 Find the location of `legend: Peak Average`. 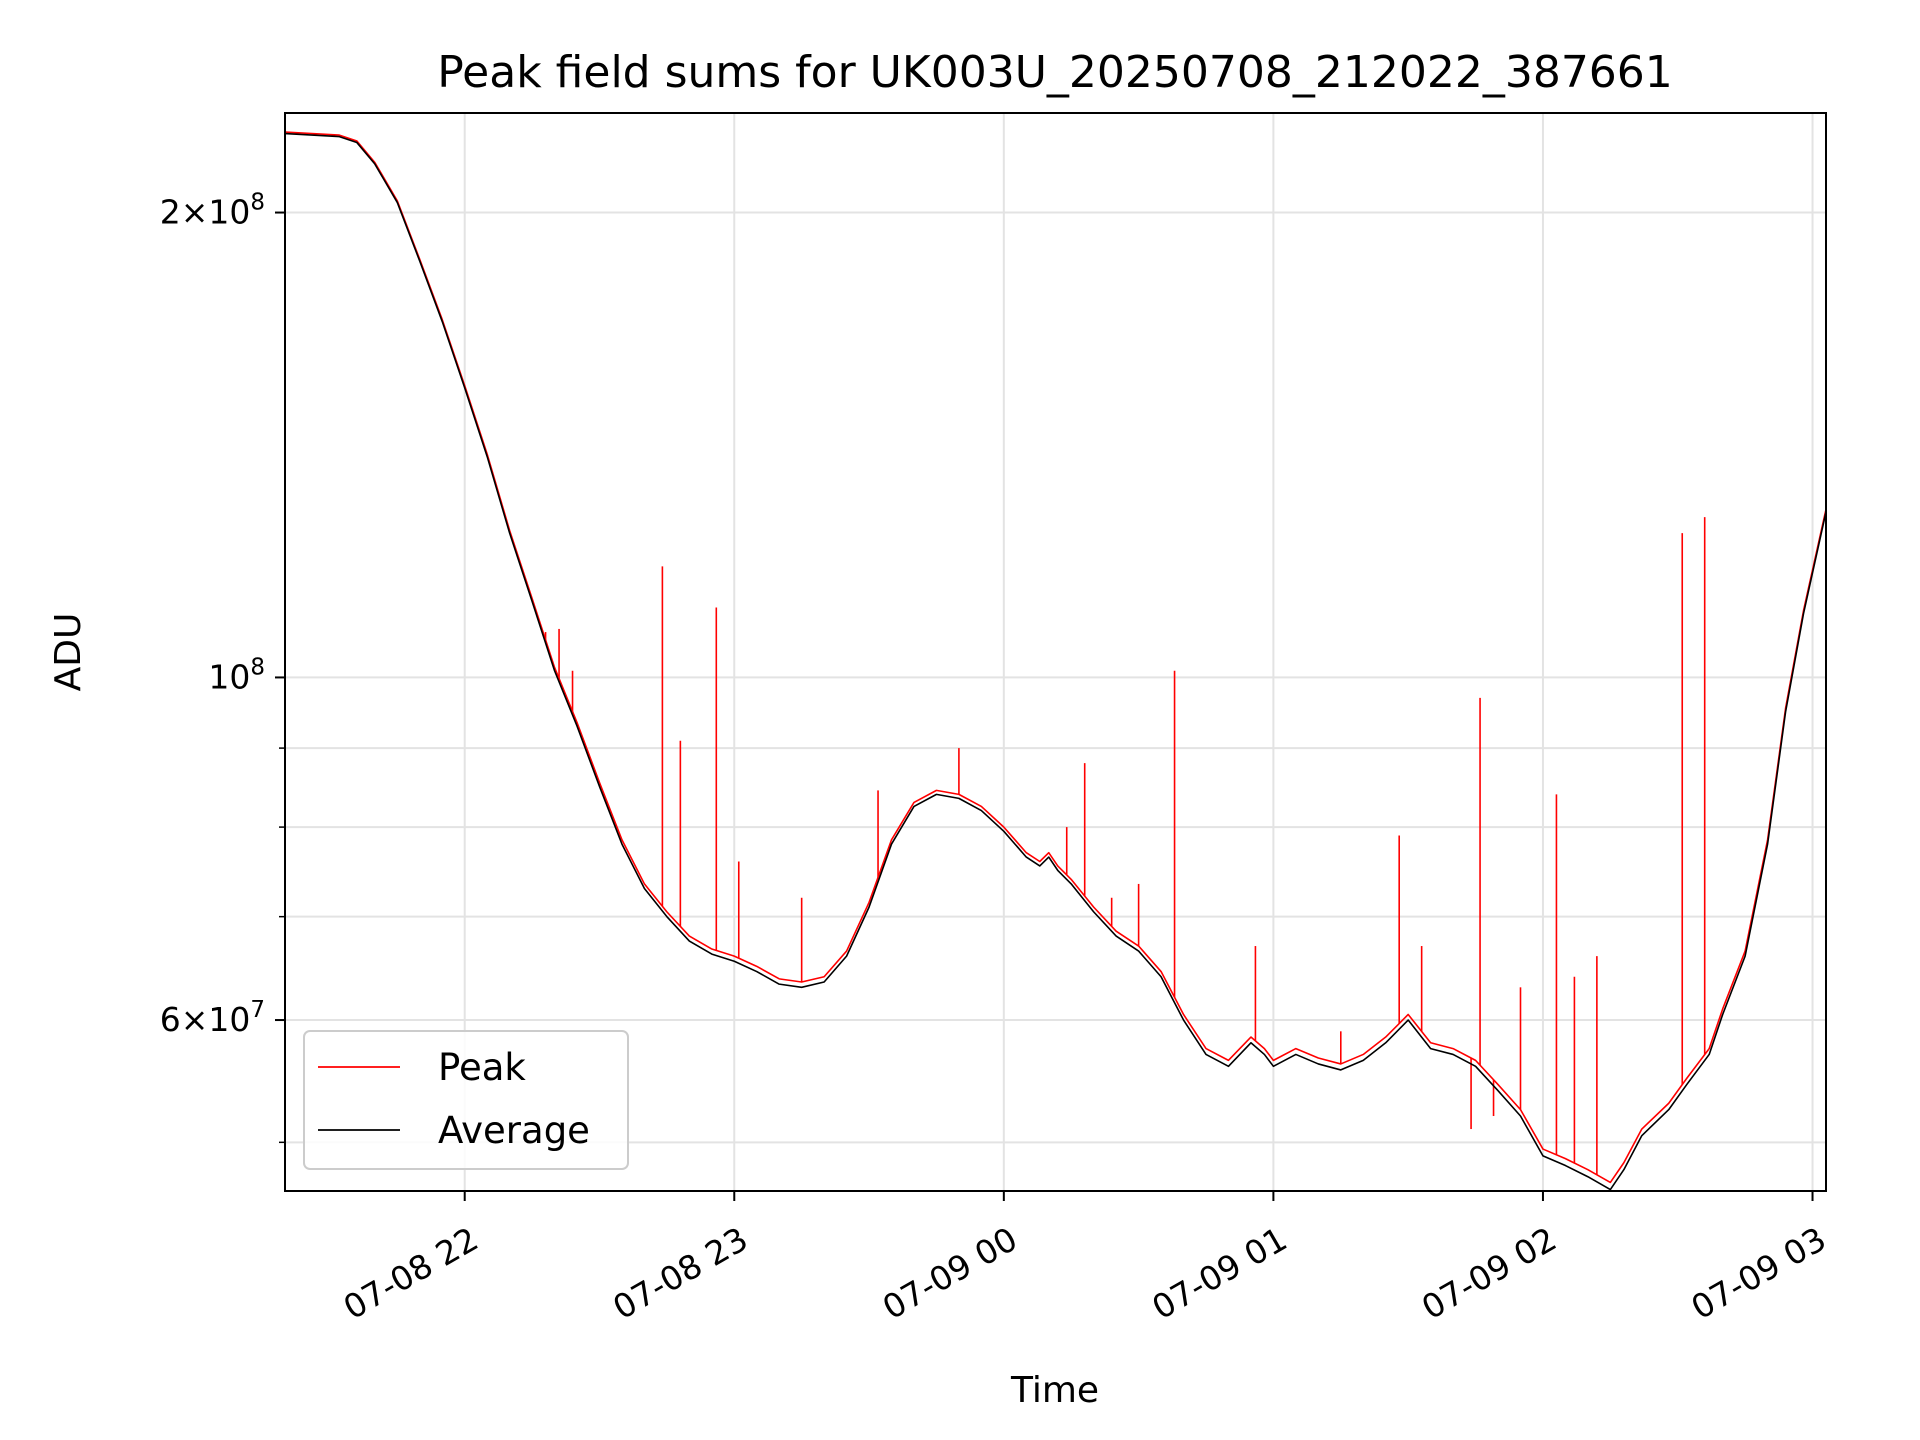

legend: Peak Average is located at coordinates (466, 1100).